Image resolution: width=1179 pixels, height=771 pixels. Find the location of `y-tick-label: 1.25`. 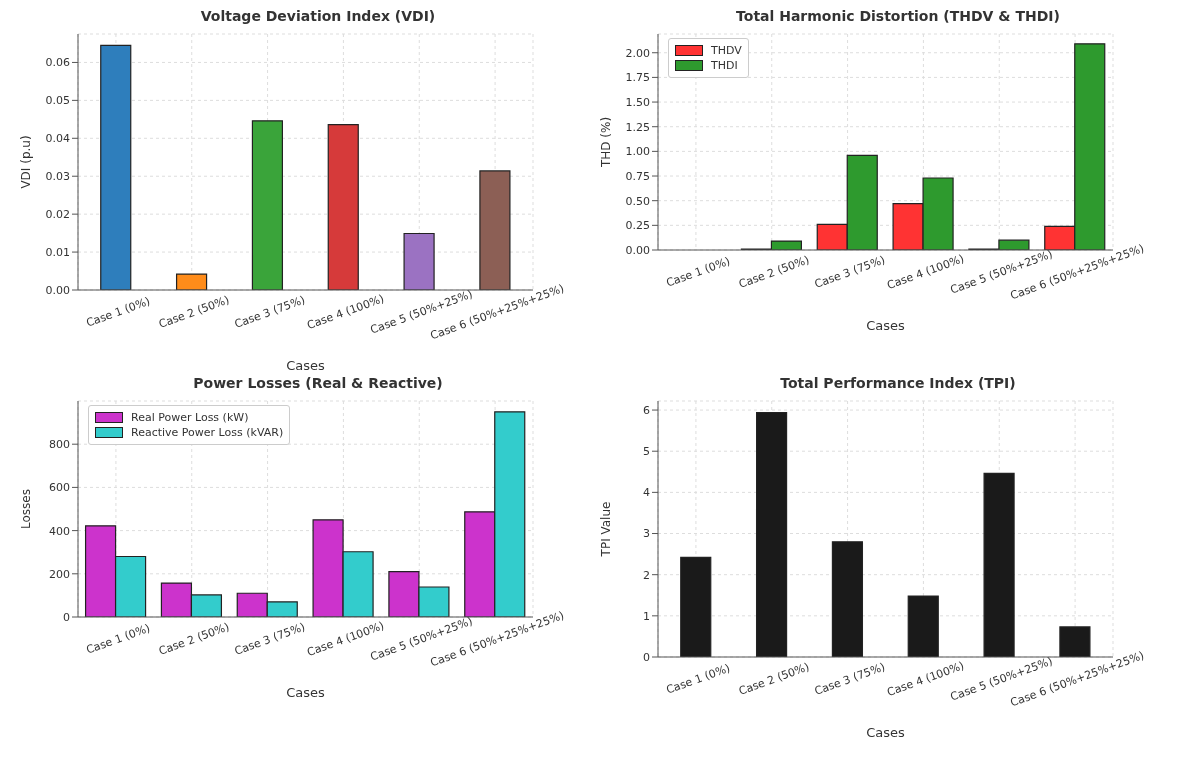

y-tick-label: 1.25 is located at coordinates (637, 127).